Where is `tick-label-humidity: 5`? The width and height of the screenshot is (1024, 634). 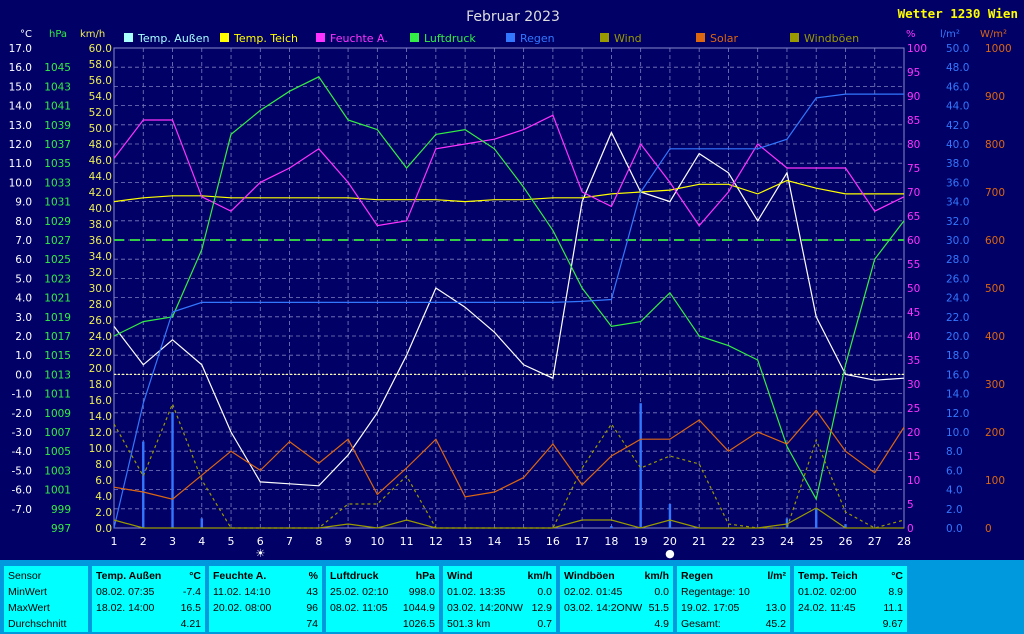 tick-label-humidity: 5 is located at coordinates (910, 505).